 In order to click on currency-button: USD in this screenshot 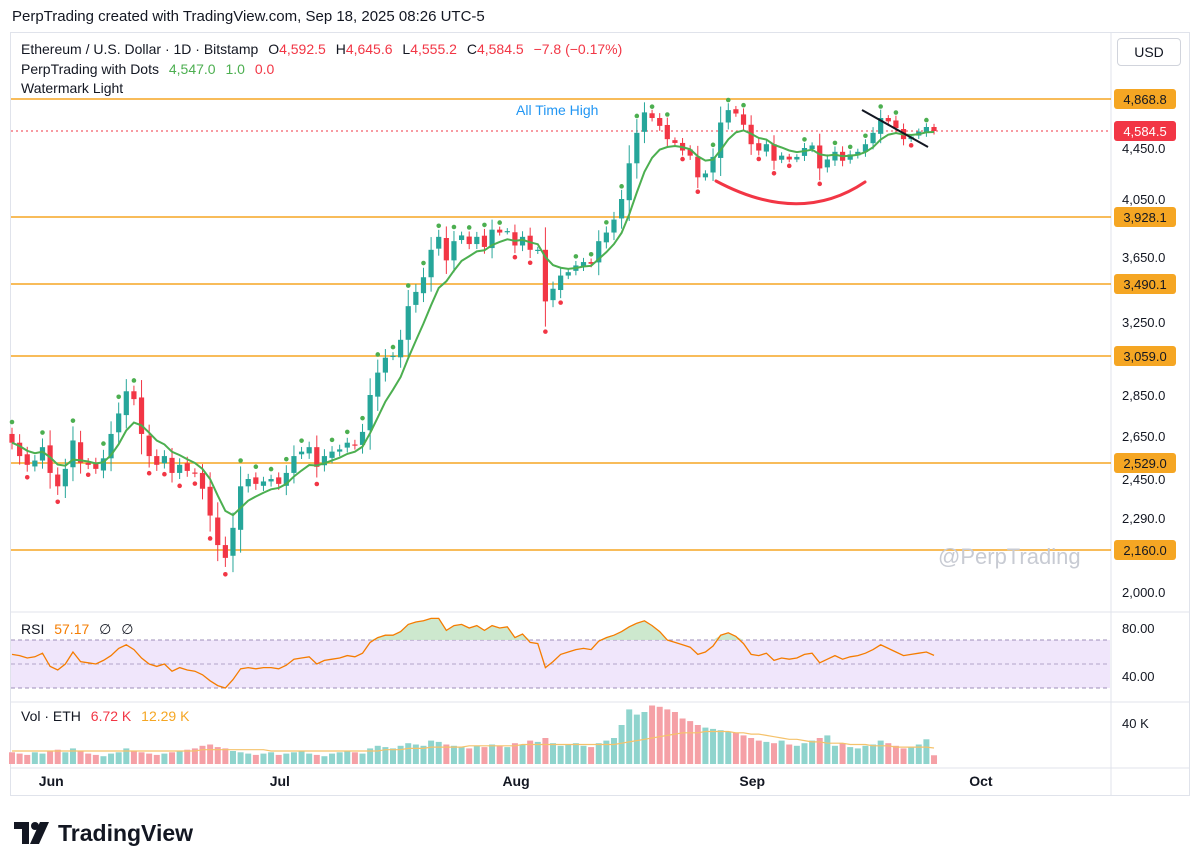, I will do `click(1149, 52)`.